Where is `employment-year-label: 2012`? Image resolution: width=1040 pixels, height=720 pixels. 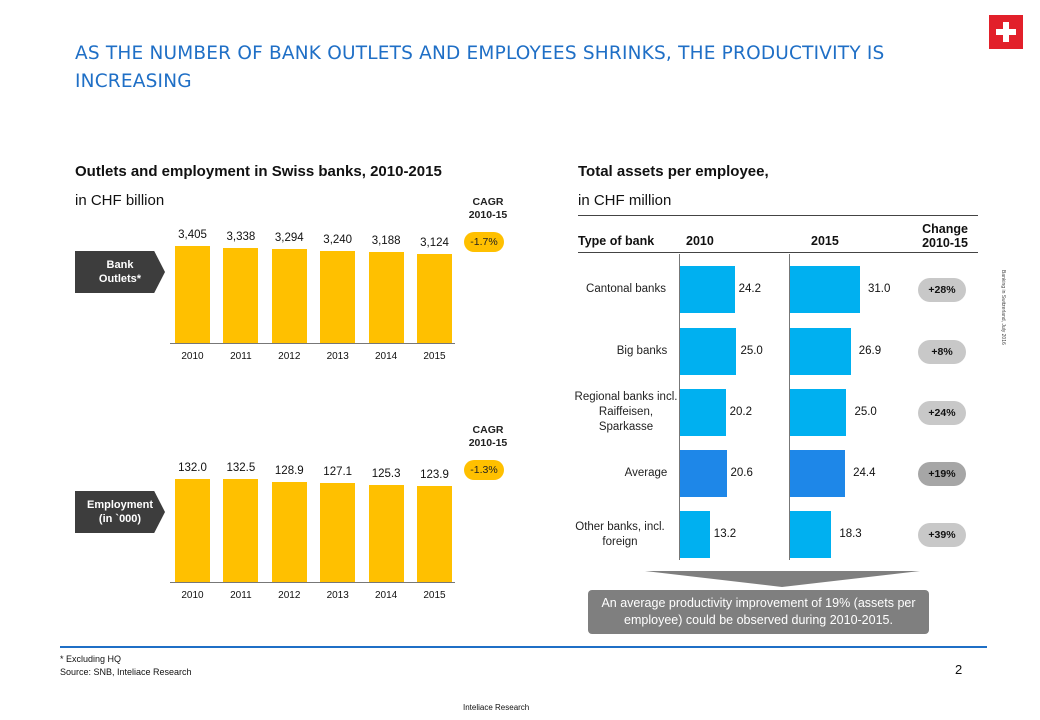
employment-year-label: 2012 is located at coordinates (289, 595).